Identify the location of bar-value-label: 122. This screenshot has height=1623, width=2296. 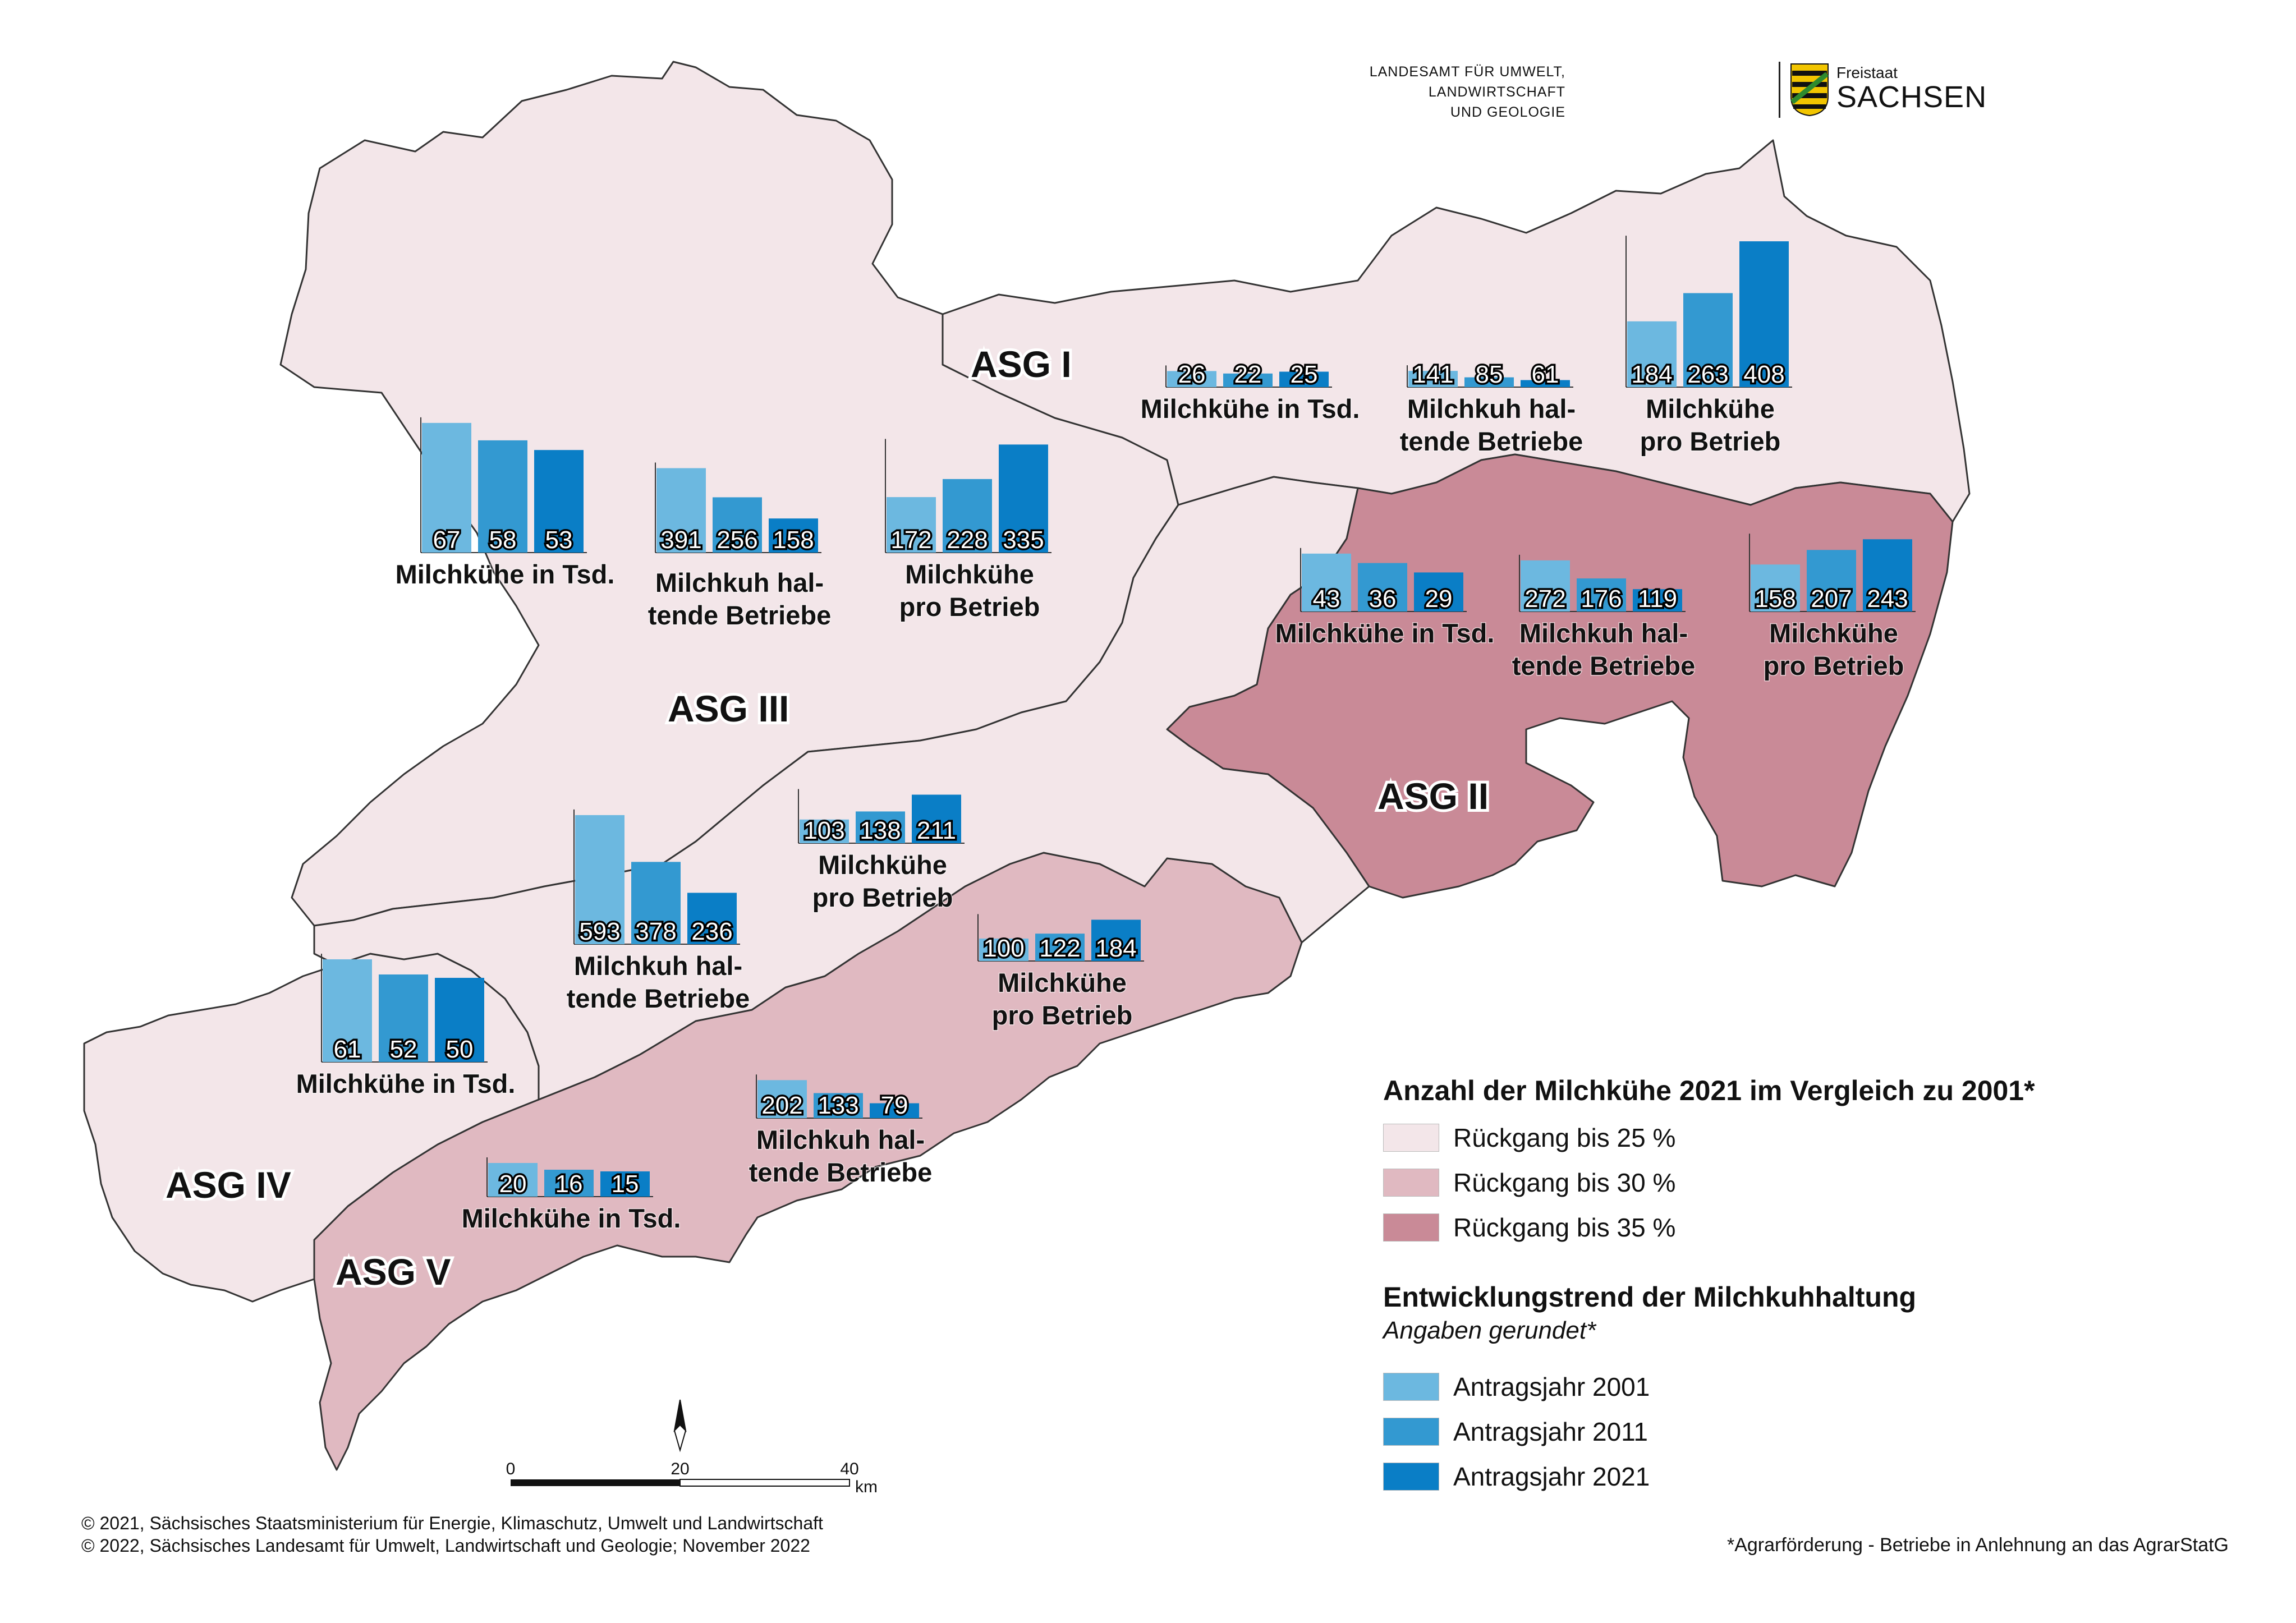
(1059, 948).